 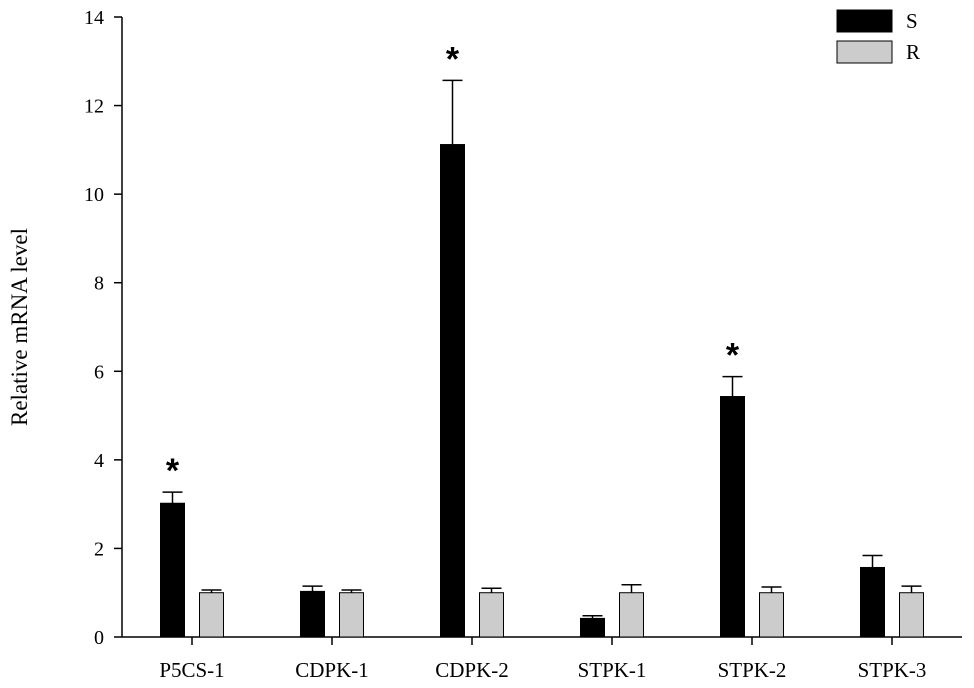 What do you see at coordinates (752, 670) in the screenshot?
I see `x-tick-label: STPK-2` at bounding box center [752, 670].